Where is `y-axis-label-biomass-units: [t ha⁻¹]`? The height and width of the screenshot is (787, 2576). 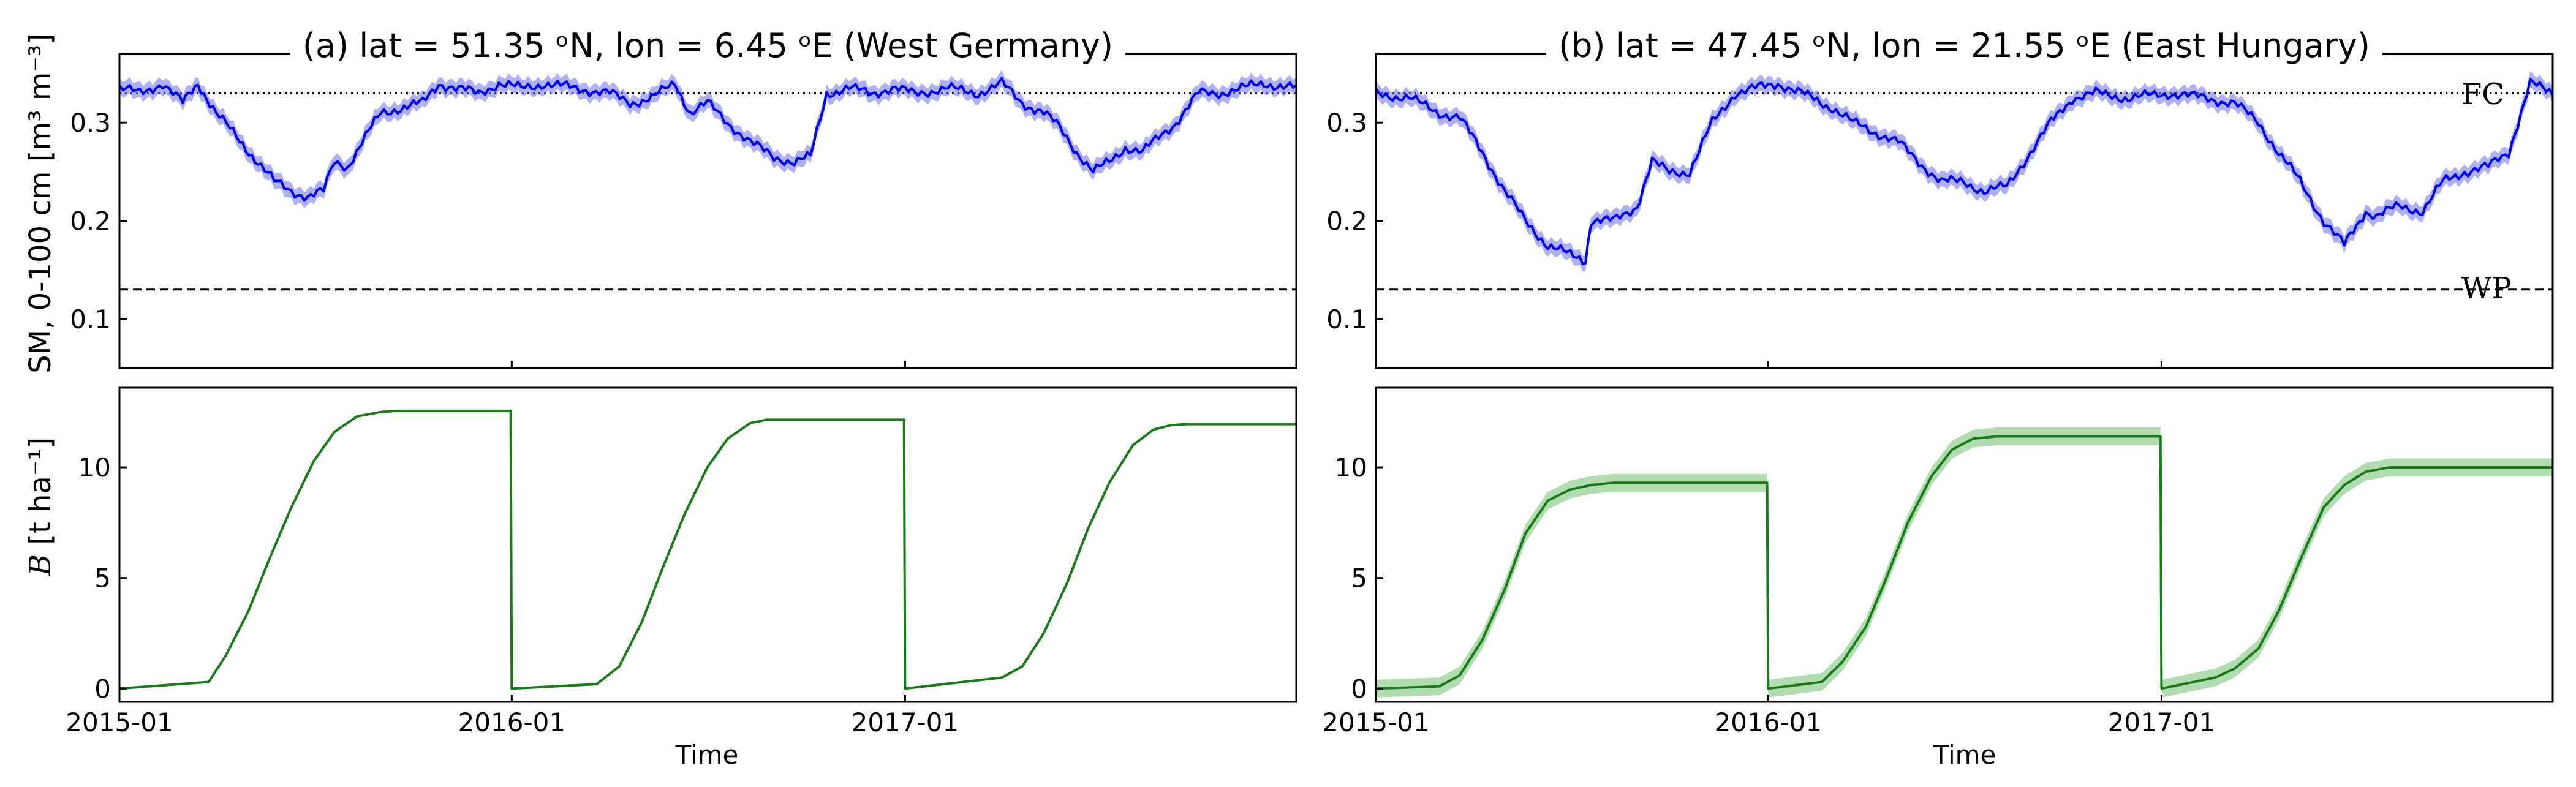 y-axis-label-biomass-units: [t ha⁻¹] is located at coordinates (40, 496).